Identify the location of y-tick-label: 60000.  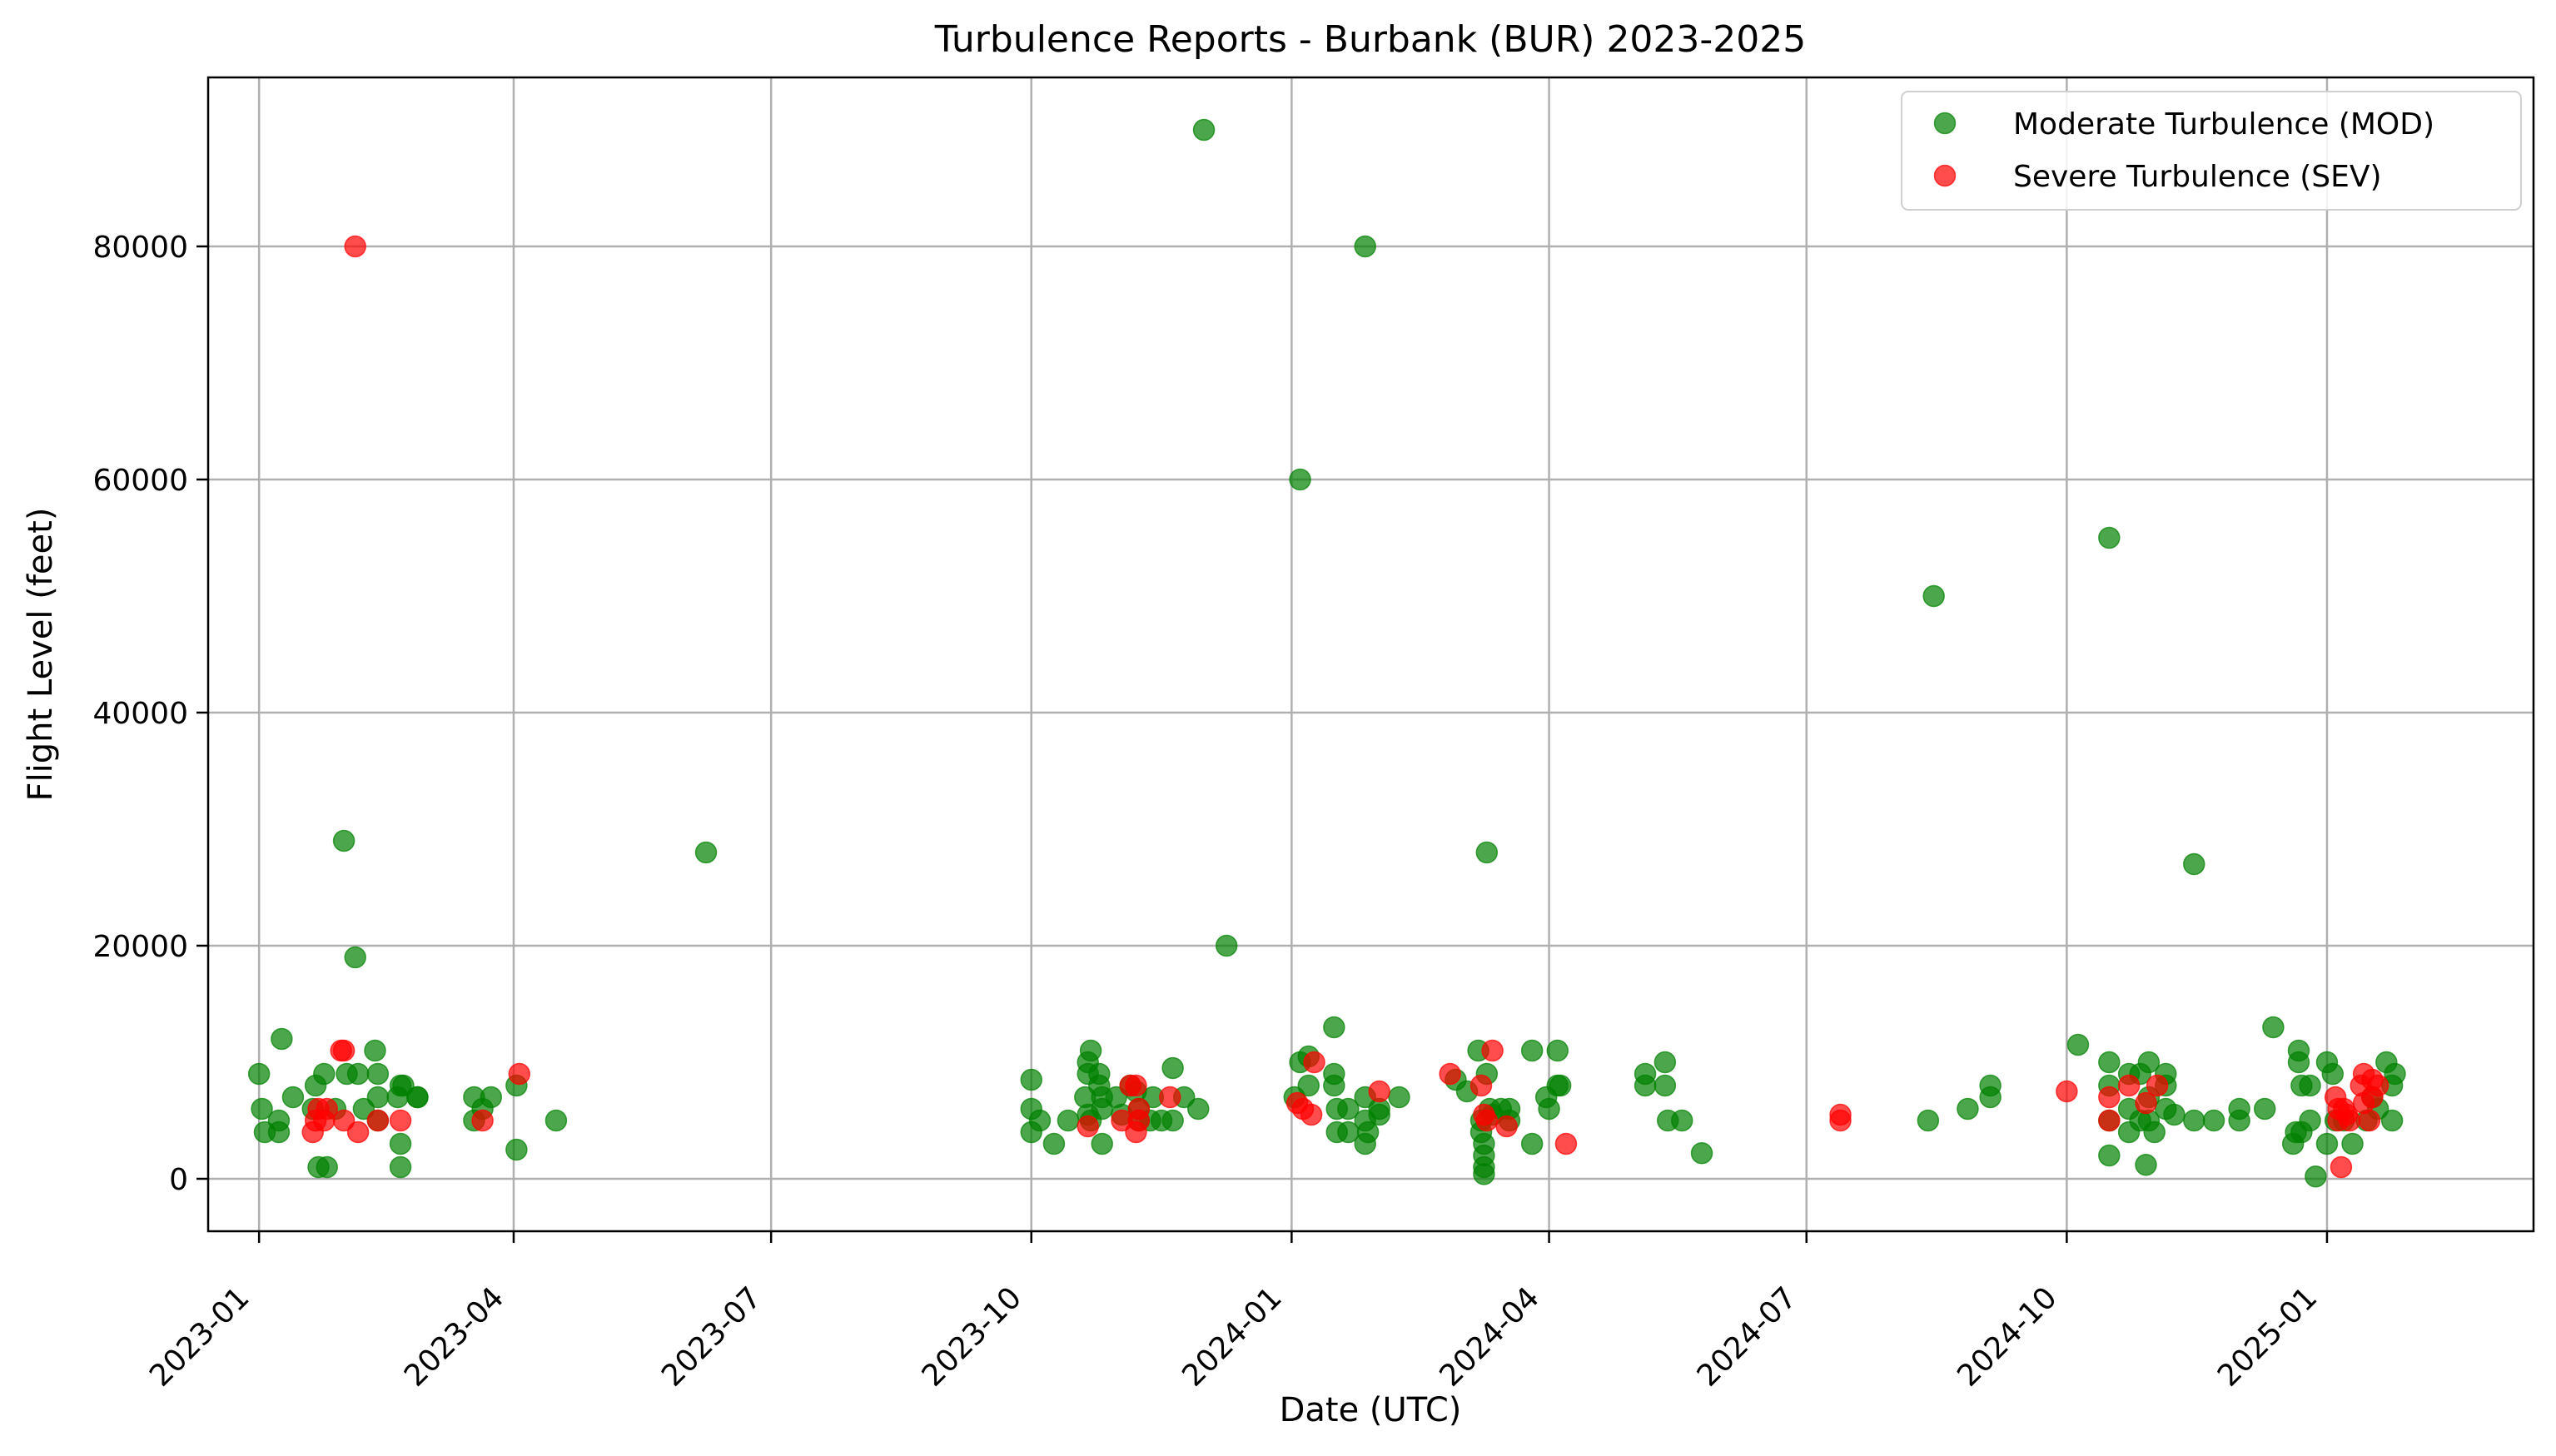
(140, 481).